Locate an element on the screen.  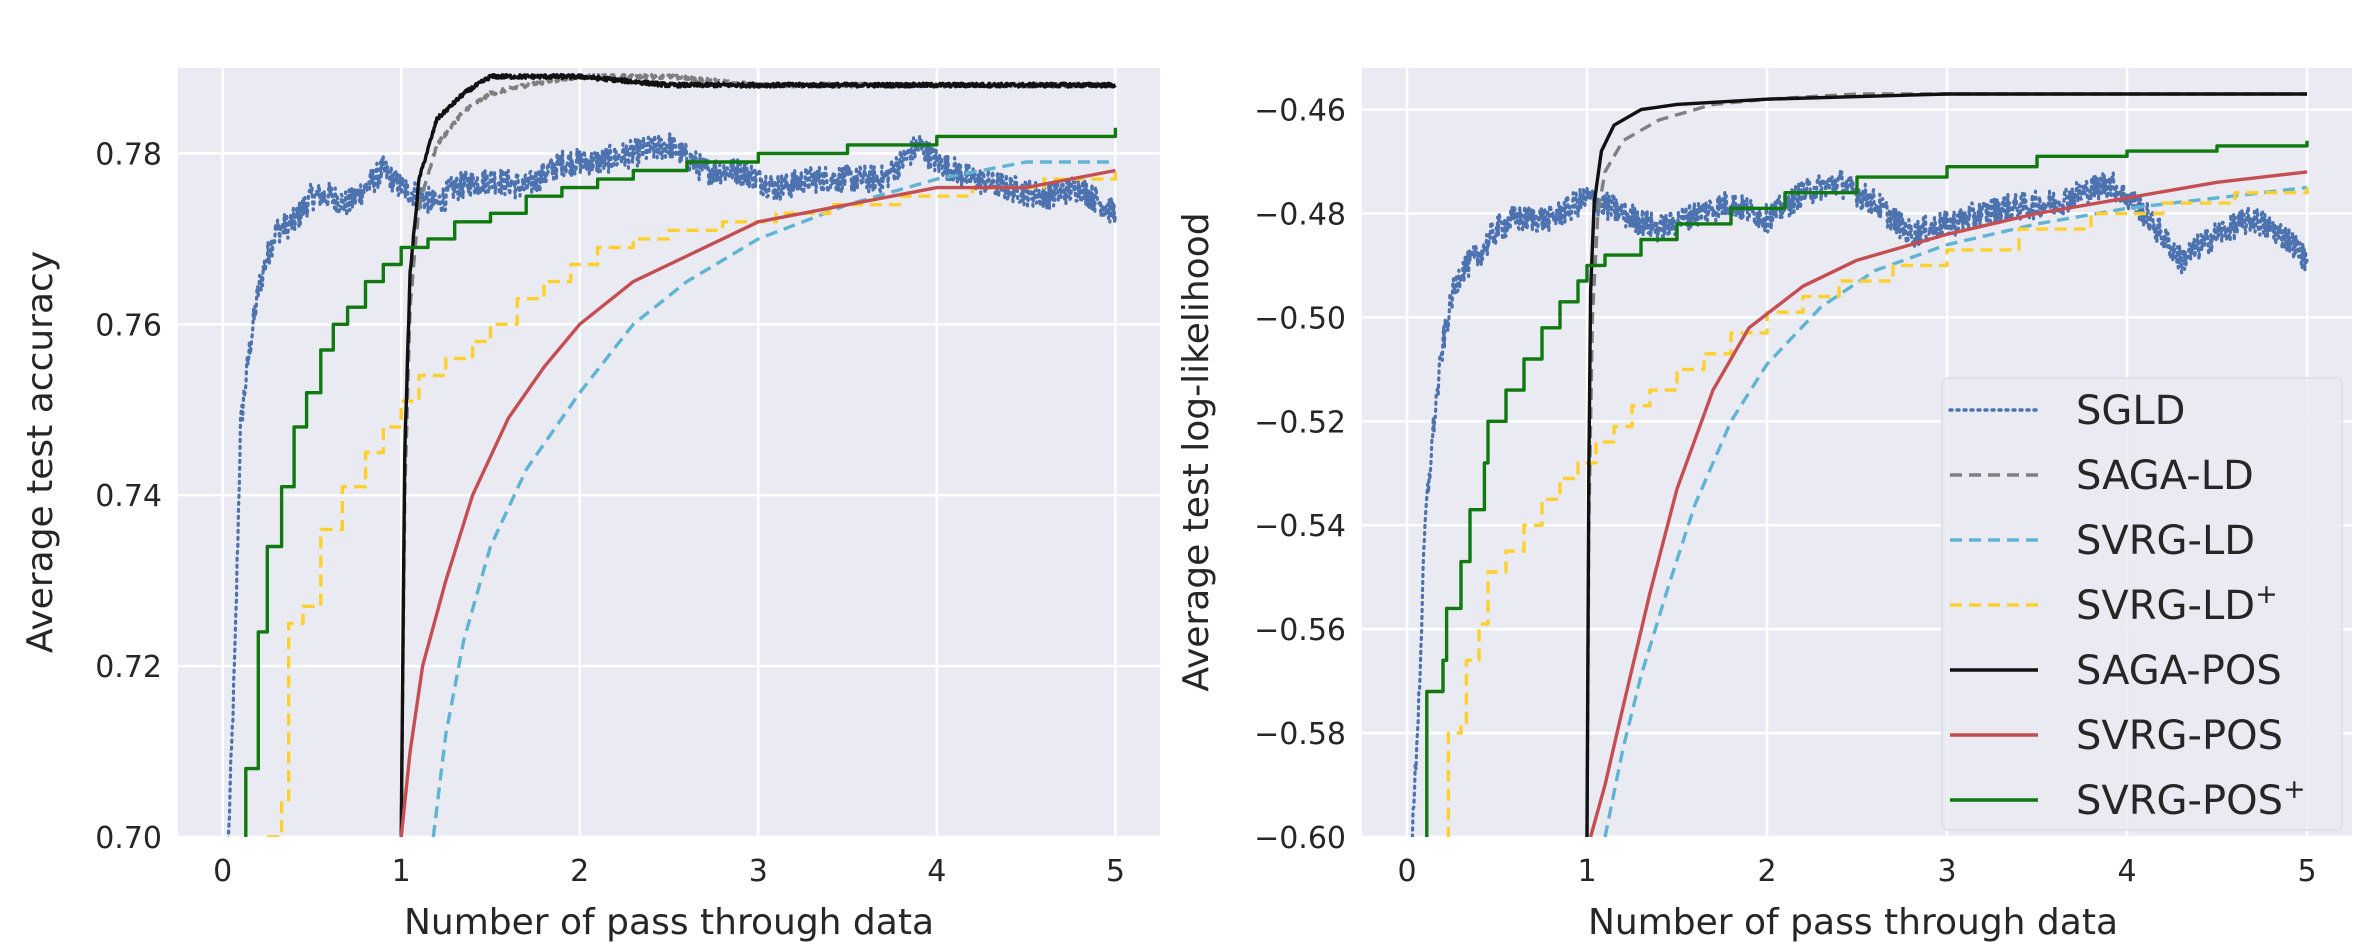
accuracy-y-tick-label: 0.70 is located at coordinates (128, 838).